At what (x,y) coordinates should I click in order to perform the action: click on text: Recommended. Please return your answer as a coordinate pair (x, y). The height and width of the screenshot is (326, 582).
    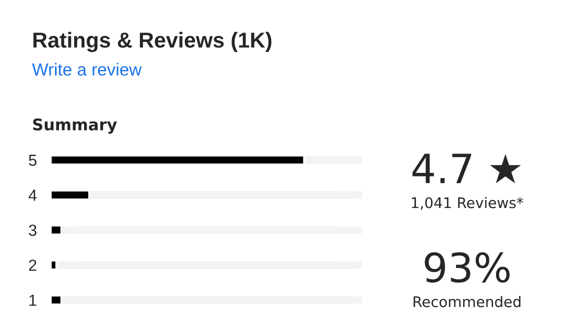
    Looking at the image, I should click on (467, 302).